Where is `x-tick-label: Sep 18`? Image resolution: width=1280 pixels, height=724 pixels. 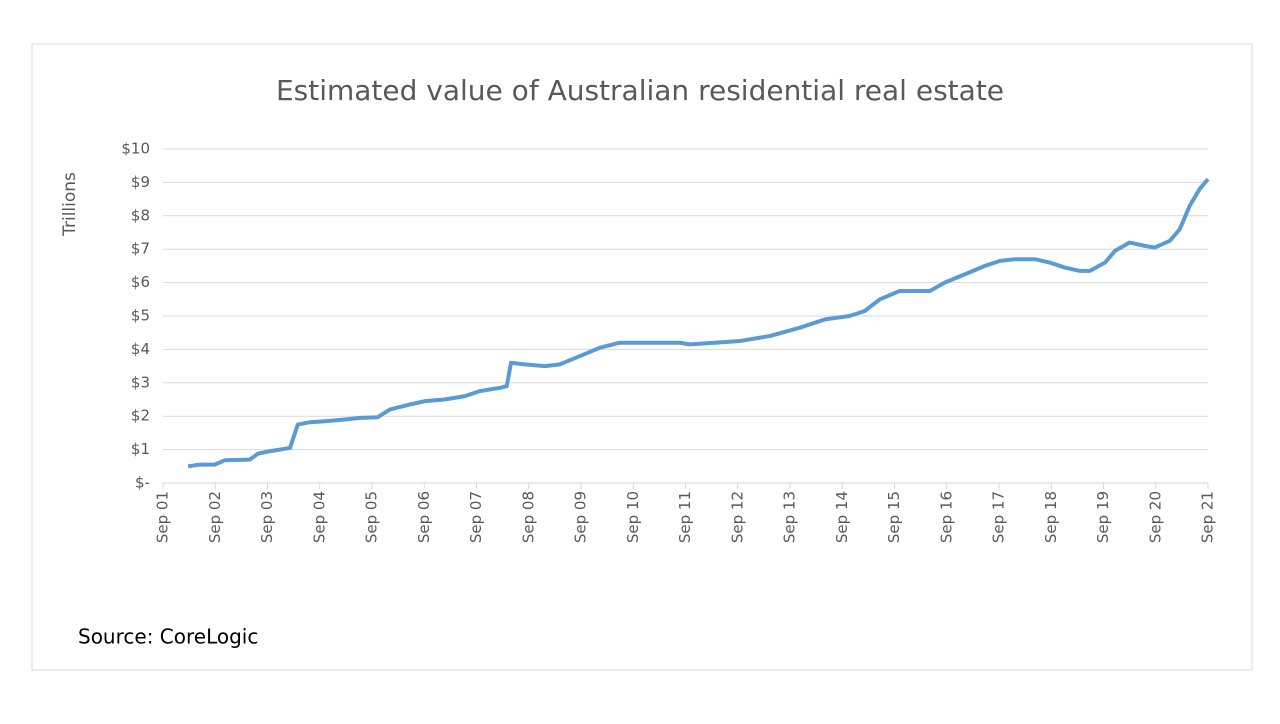
x-tick-label: Sep 18 is located at coordinates (1051, 517).